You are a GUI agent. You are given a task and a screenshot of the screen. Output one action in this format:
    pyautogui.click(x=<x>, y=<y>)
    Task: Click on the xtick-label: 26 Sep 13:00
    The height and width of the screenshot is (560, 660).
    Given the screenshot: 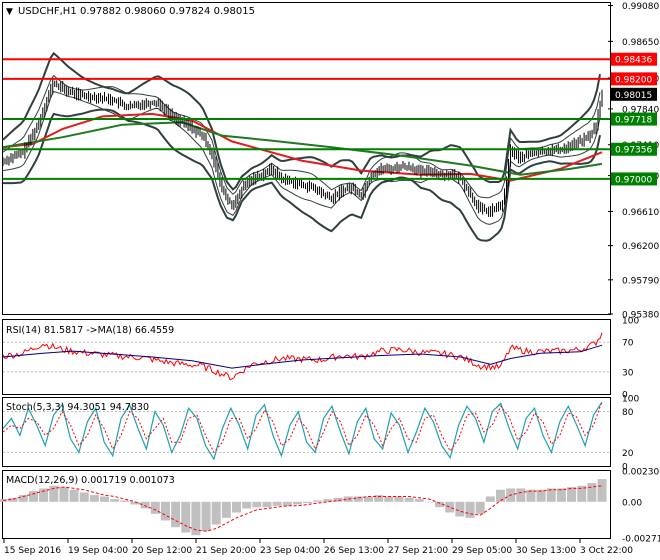 What is the action you would take?
    pyautogui.click(x=354, y=551)
    